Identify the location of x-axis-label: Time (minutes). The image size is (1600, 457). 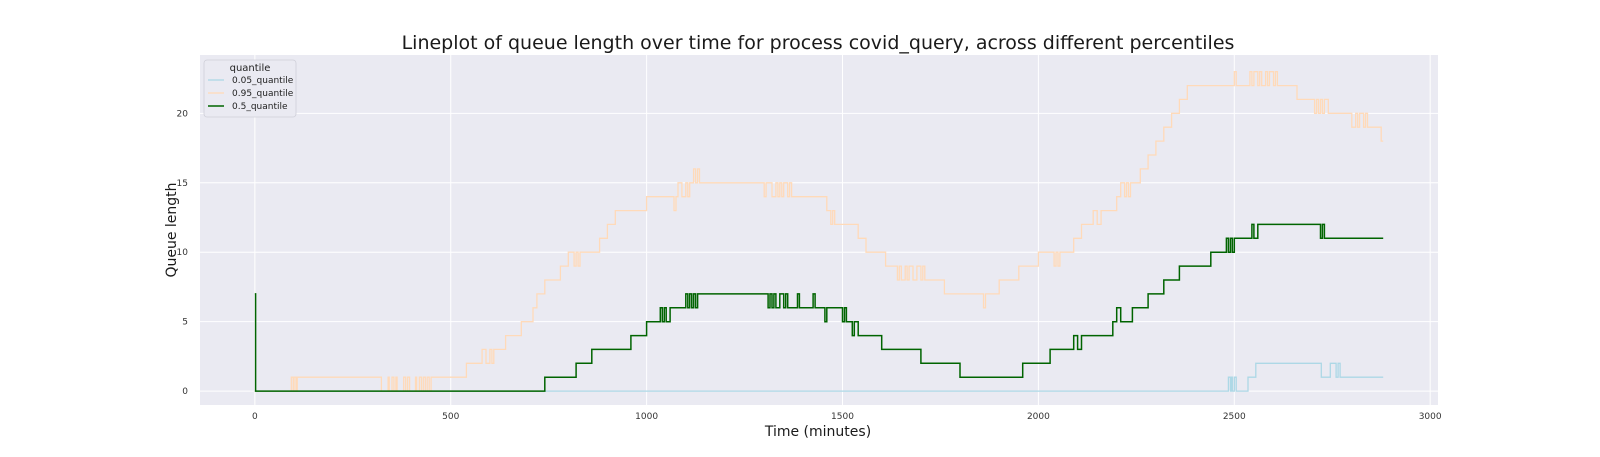
(817, 432).